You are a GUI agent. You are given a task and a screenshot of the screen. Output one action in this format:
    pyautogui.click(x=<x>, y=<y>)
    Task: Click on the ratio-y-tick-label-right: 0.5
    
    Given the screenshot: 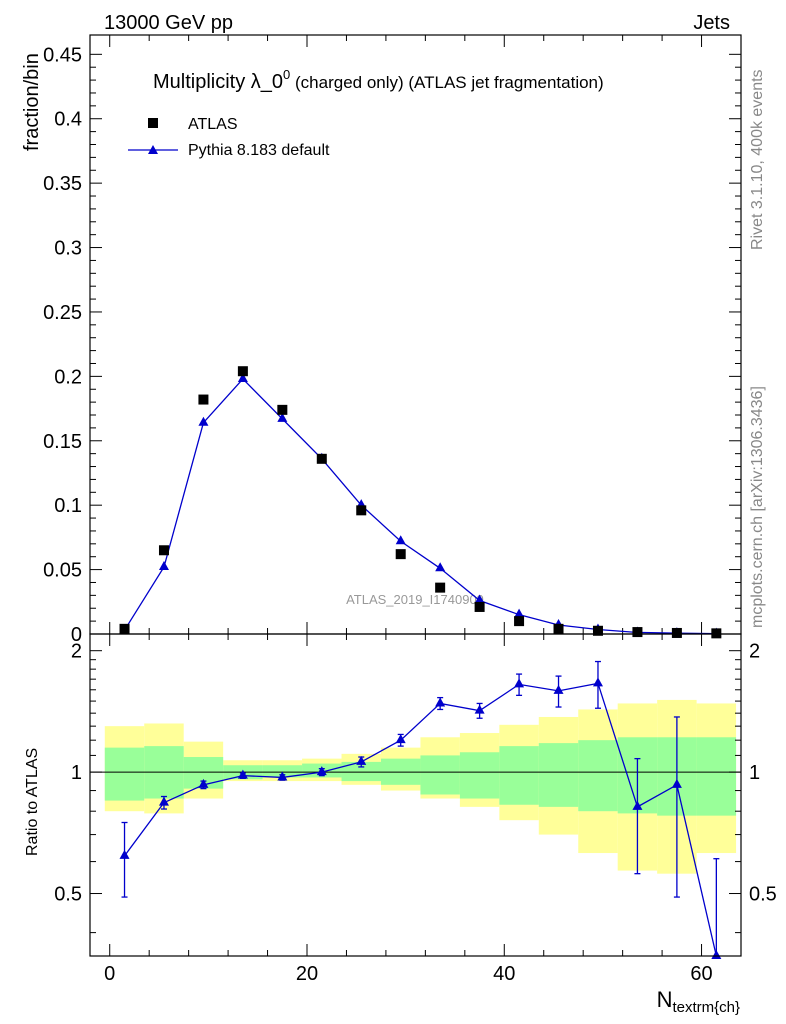 What is the action you would take?
    pyautogui.click(x=763, y=895)
    